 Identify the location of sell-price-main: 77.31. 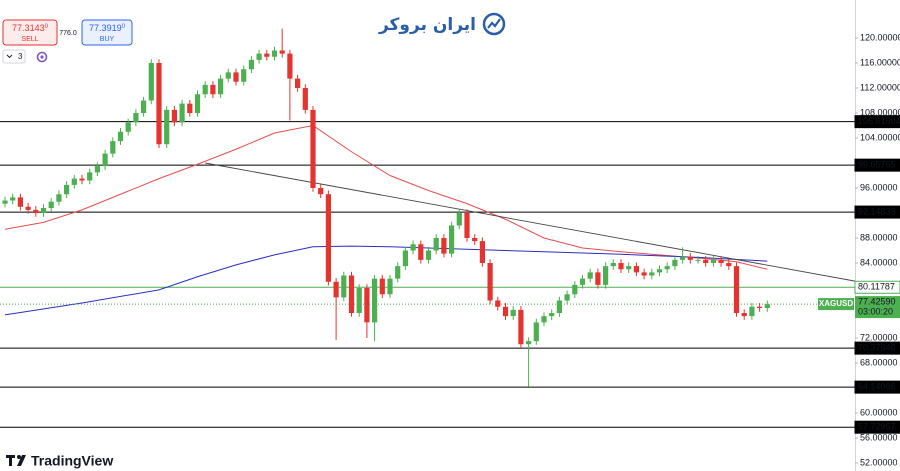
(23, 28).